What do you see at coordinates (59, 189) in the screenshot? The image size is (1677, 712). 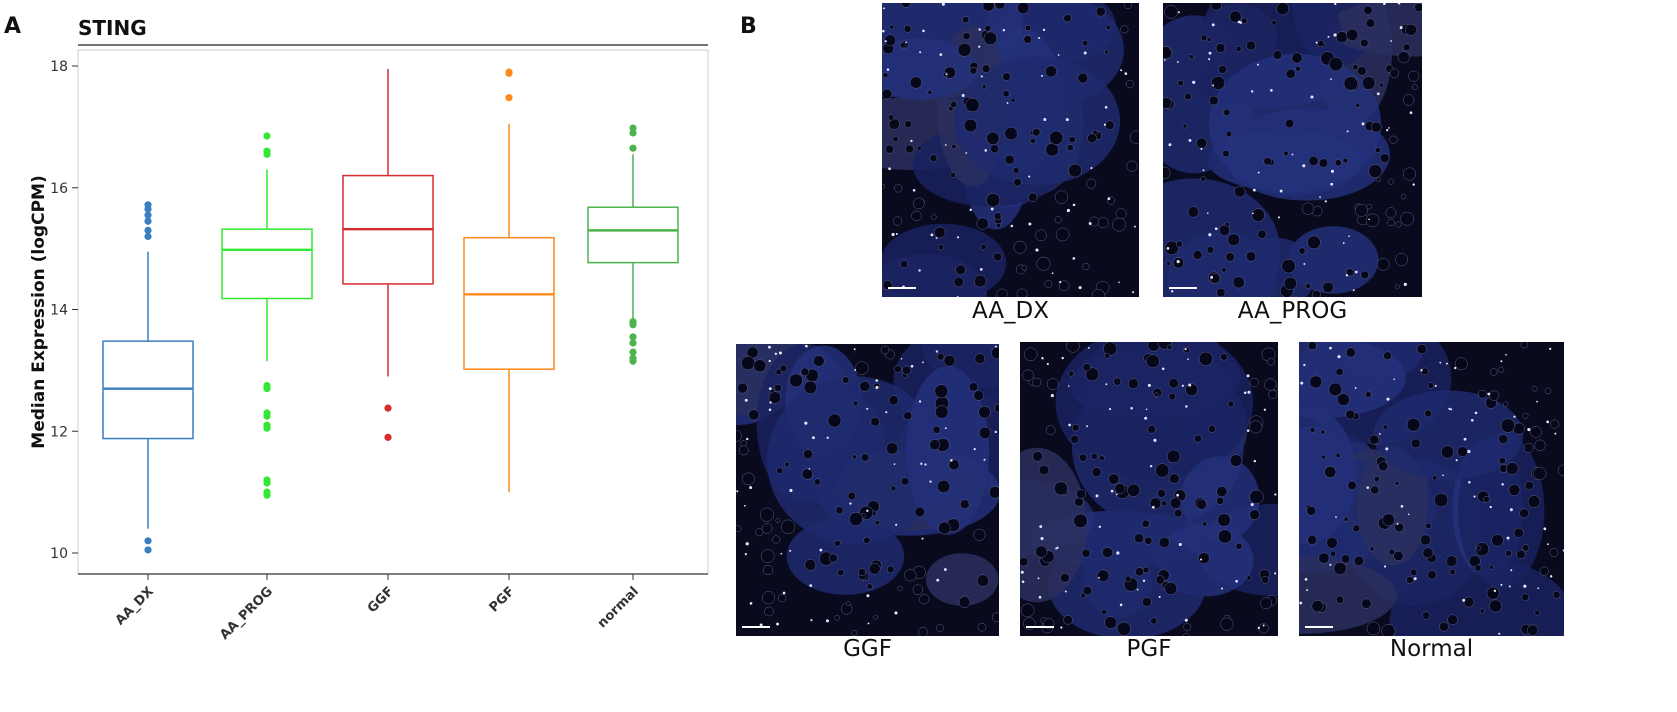 I see `y-tick-label: 16` at bounding box center [59, 189].